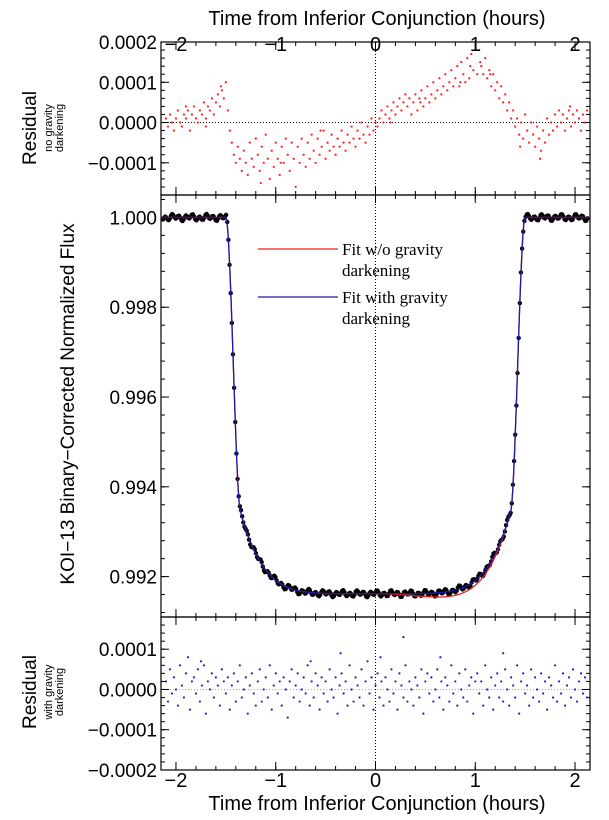  Describe the element at coordinates (43, 128) in the screenshot. I see `ylabel-top-group: Residual no gravity darkening` at that location.